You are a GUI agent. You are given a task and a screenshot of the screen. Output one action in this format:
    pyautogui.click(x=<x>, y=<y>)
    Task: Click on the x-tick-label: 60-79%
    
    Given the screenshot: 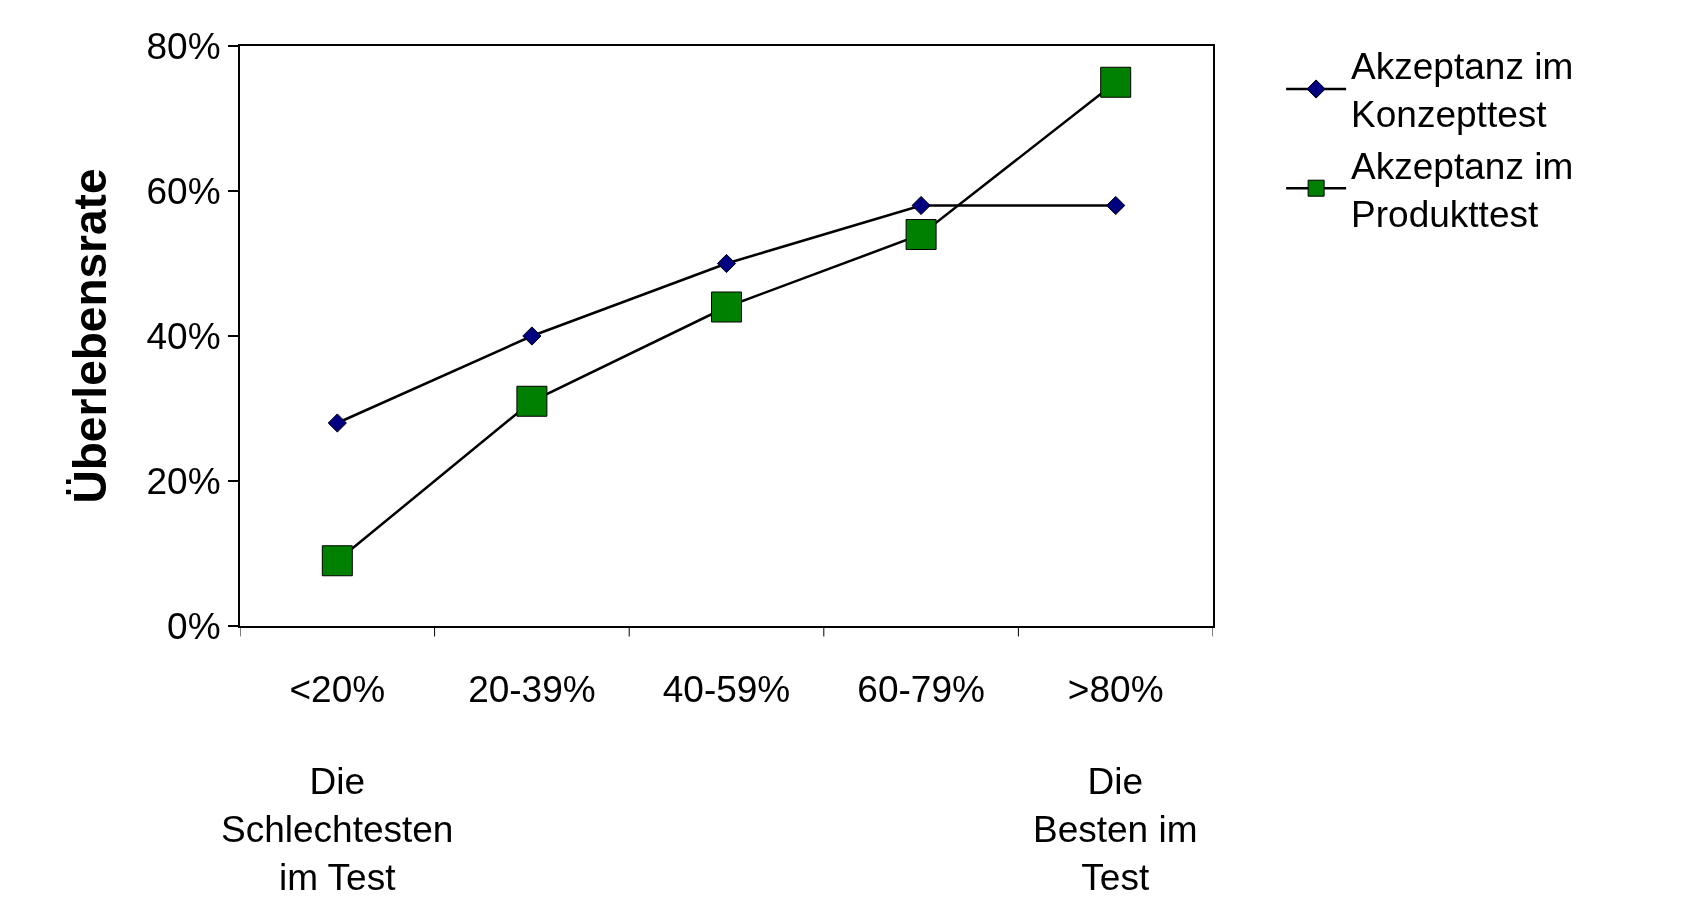 What is the action you would take?
    pyautogui.click(x=921, y=690)
    